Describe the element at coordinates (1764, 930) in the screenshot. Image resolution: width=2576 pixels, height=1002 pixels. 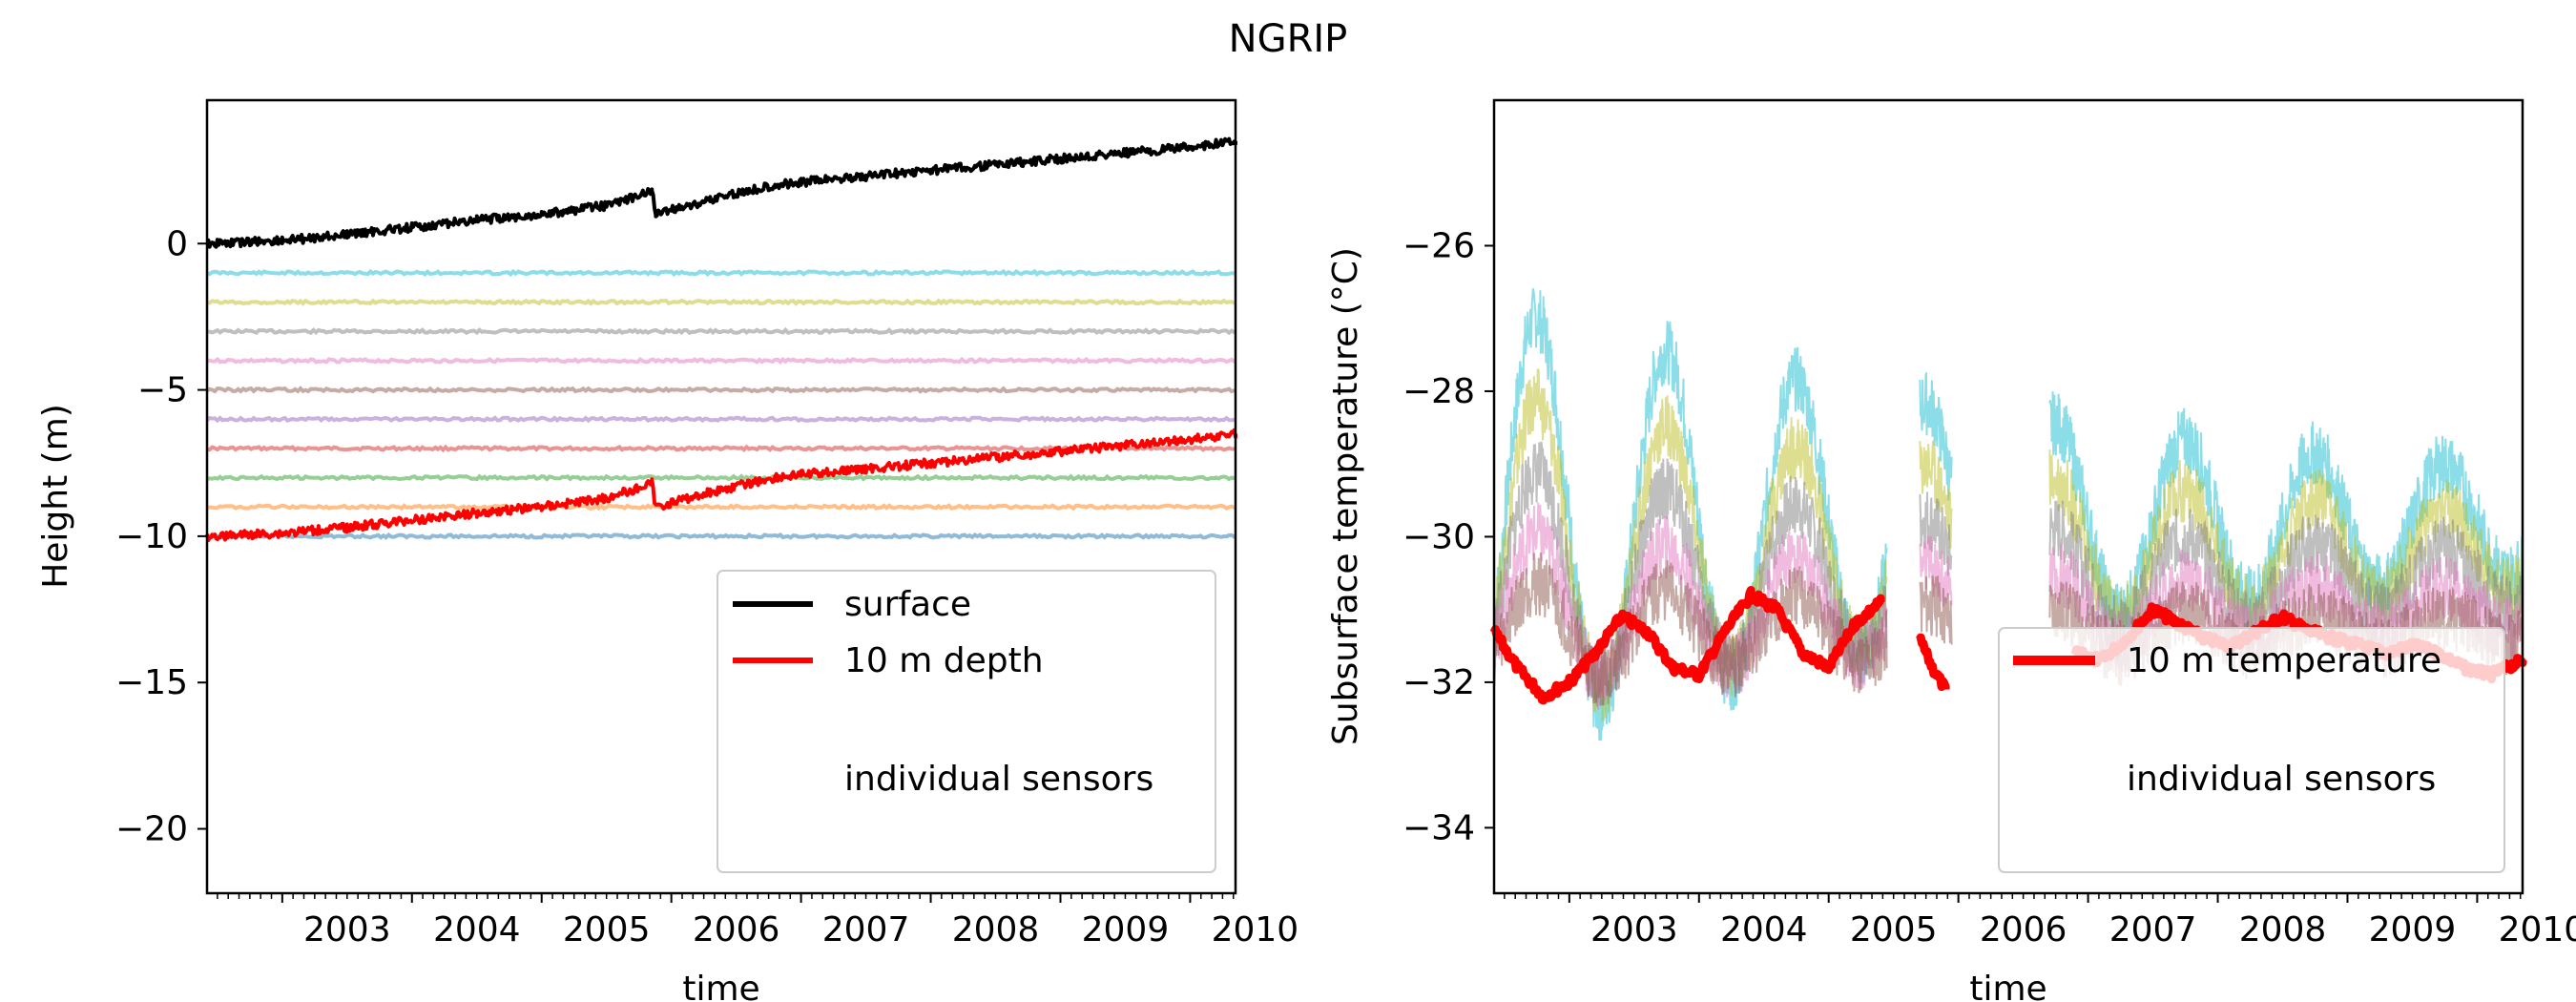
I see `temperature-x-tick-label: 2004` at that location.